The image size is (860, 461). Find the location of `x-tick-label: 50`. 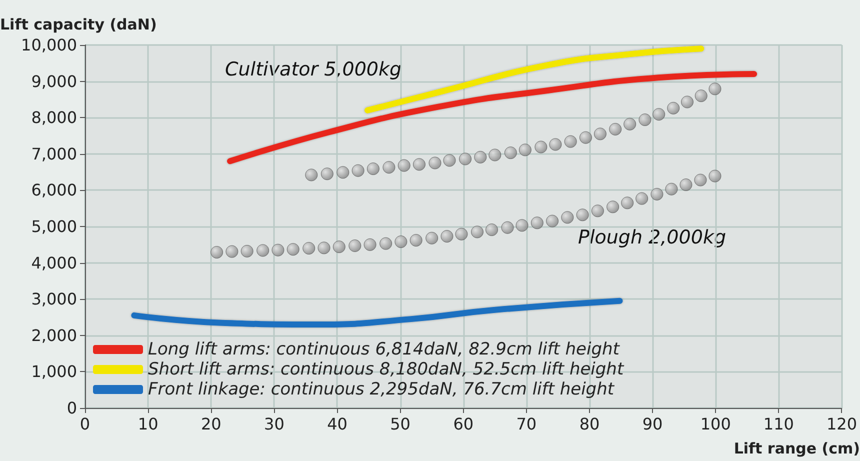

x-tick-label: 50 is located at coordinates (400, 424).